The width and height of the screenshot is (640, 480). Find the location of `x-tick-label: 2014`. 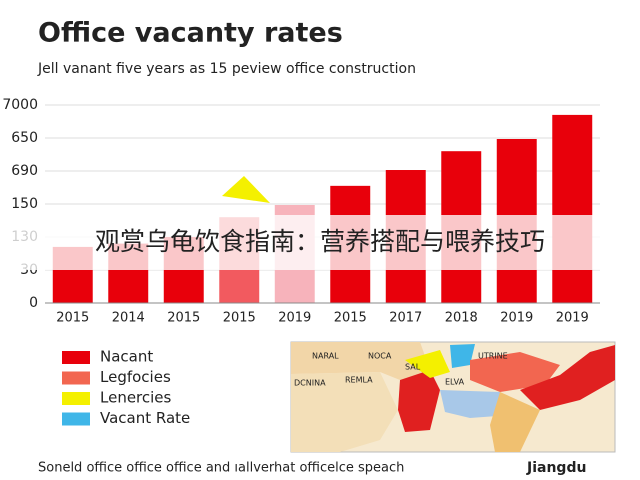

x-tick-label: 2014 is located at coordinates (128, 318).